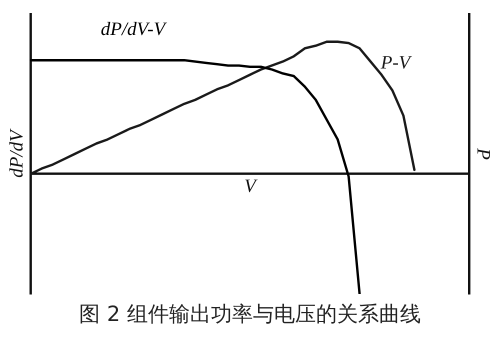  Describe the element at coordinates (134, 29) in the screenshot. I see `series-label: dP/dV-V` at that location.